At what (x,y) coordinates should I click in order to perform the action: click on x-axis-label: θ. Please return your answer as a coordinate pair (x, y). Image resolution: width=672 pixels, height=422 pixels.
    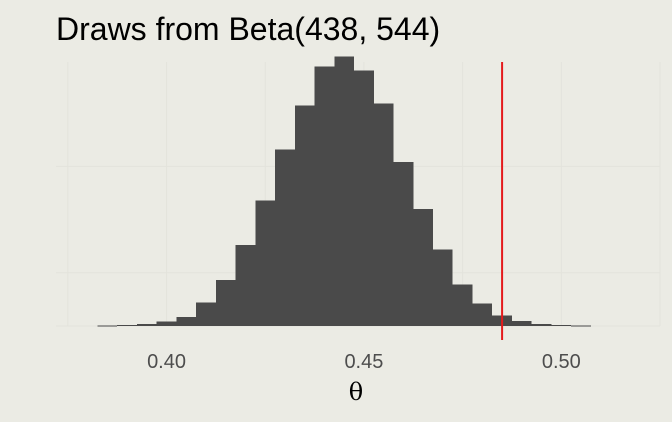
    Looking at the image, I should click on (356, 392).